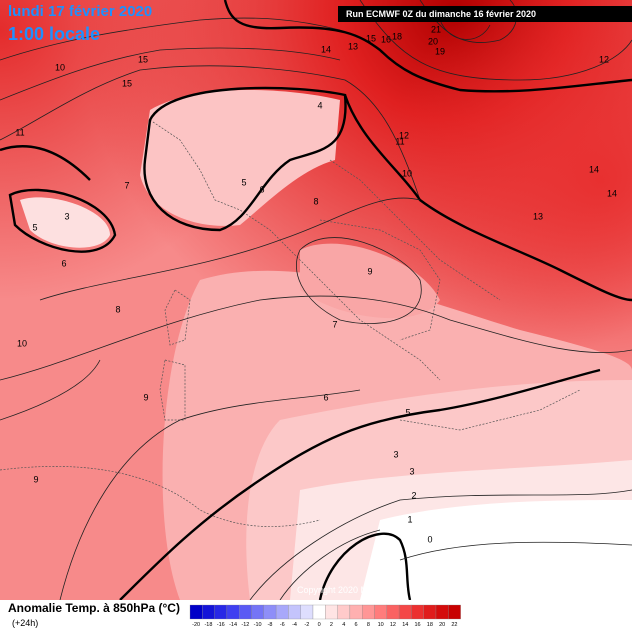 This screenshot has height=632, width=632. What do you see at coordinates (433, 41) in the screenshot?
I see `contour-label: 20` at bounding box center [433, 41].